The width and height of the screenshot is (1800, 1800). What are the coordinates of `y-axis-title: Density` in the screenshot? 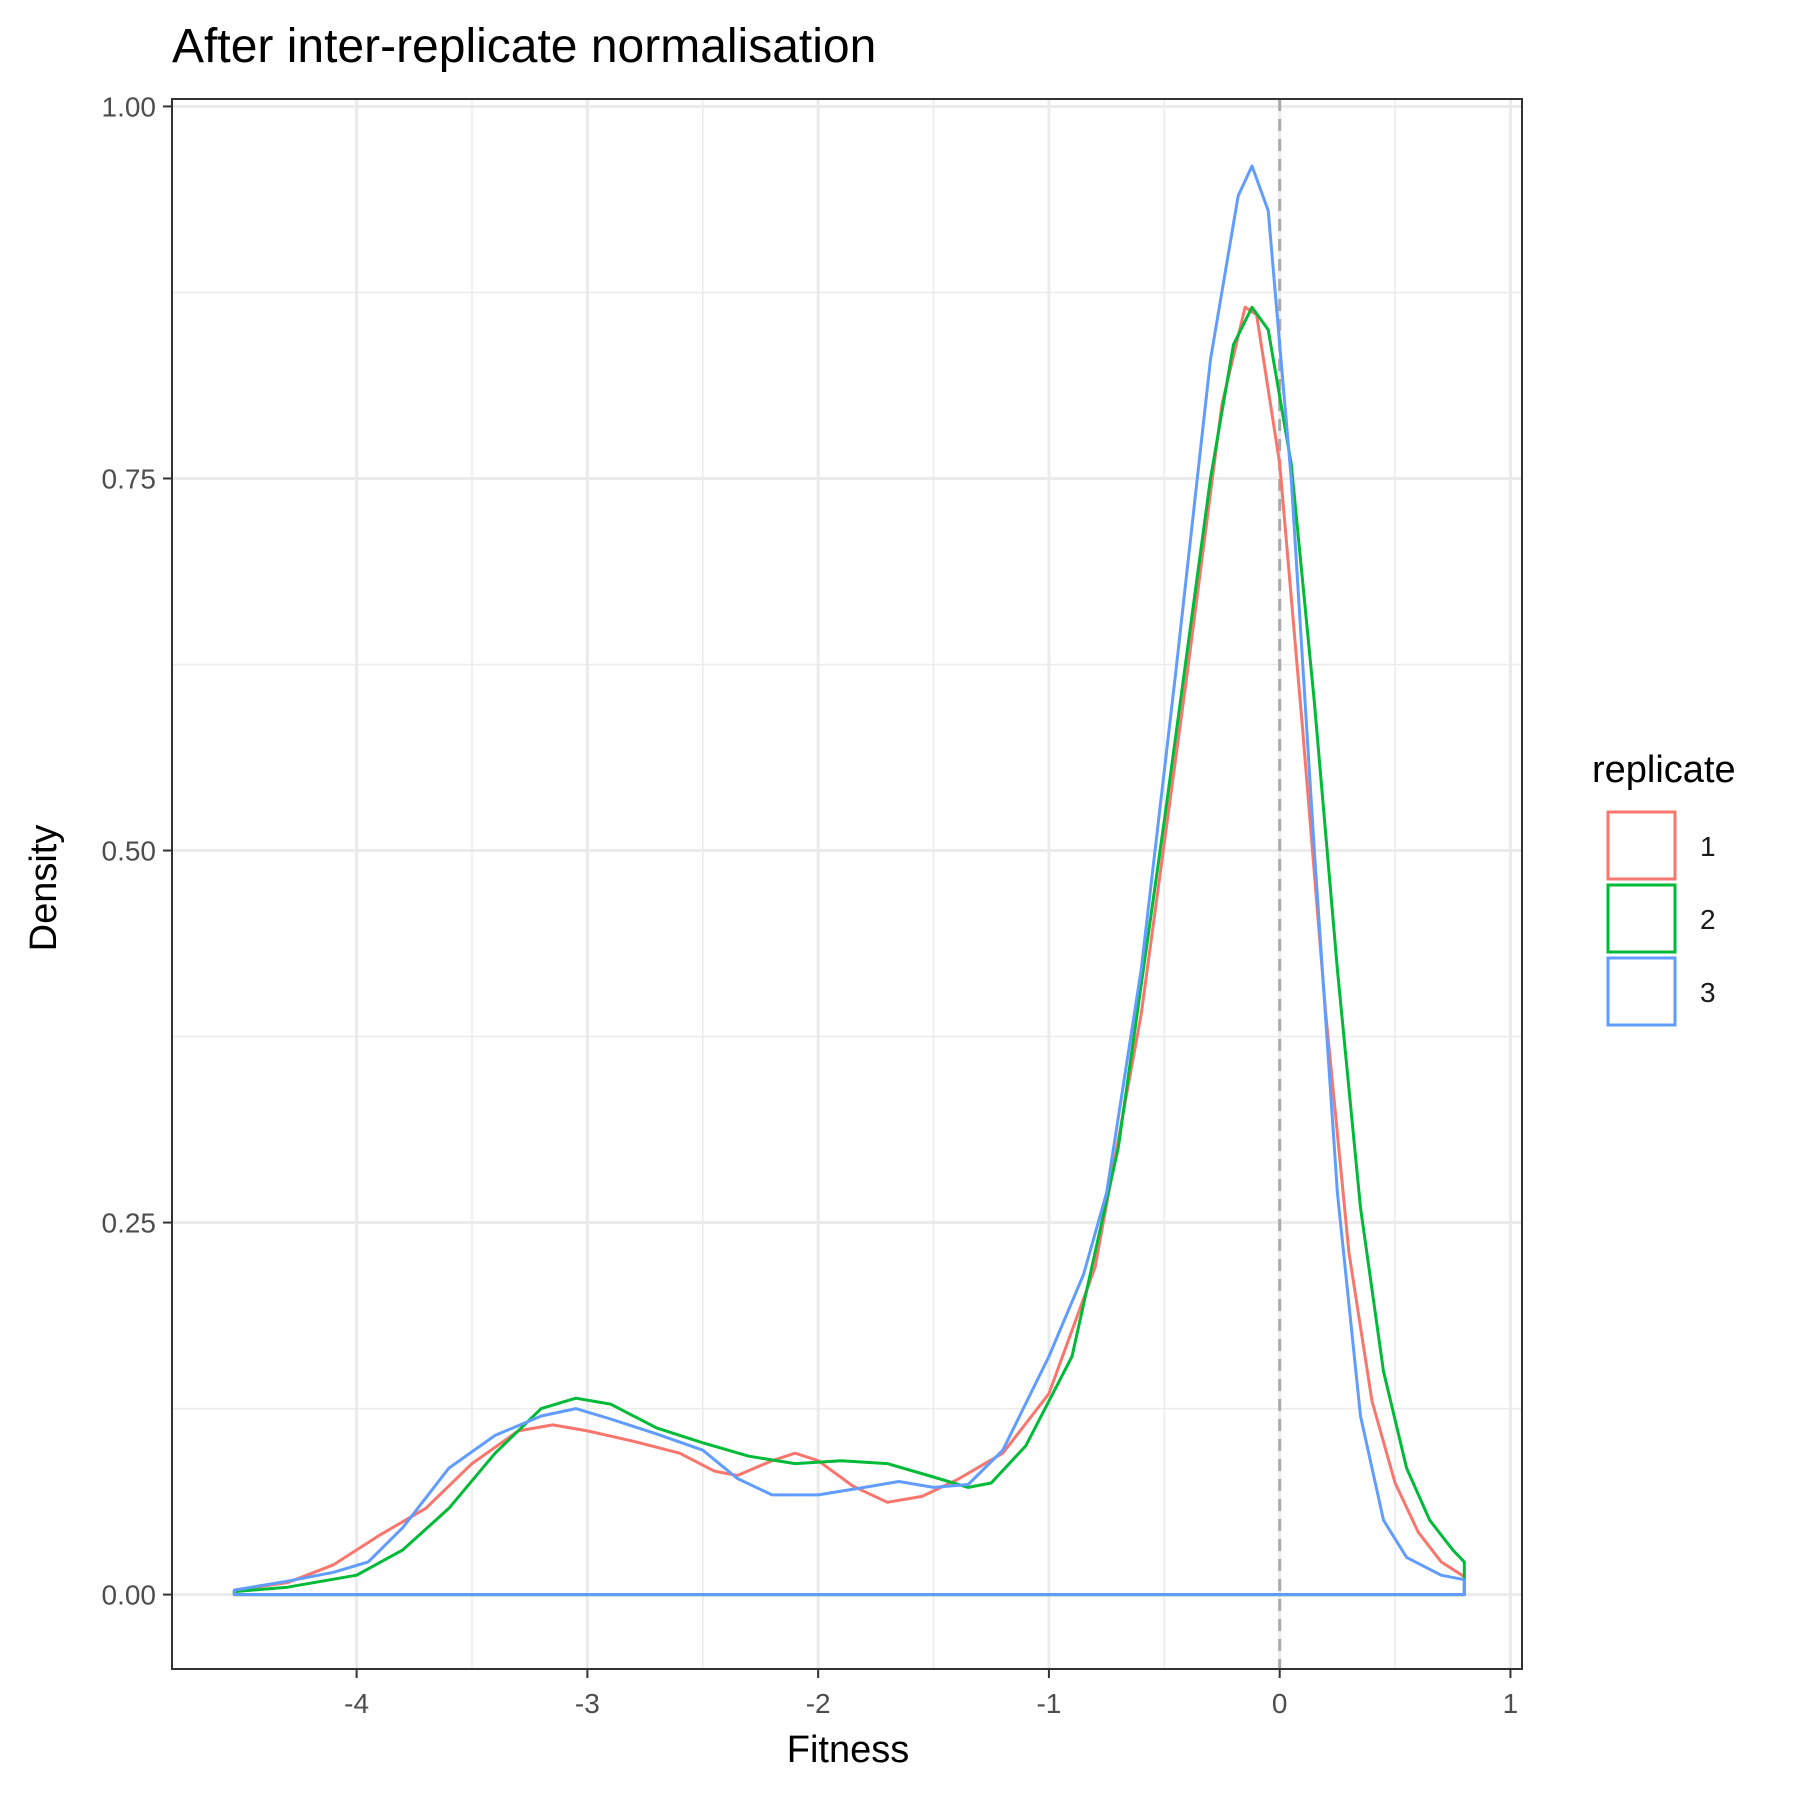 It's located at (44, 888).